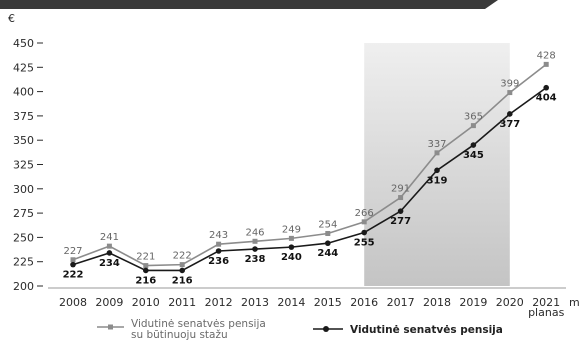  Describe the element at coordinates (182, 302) in the screenshot. I see `x-tick-label: 2011` at that location.